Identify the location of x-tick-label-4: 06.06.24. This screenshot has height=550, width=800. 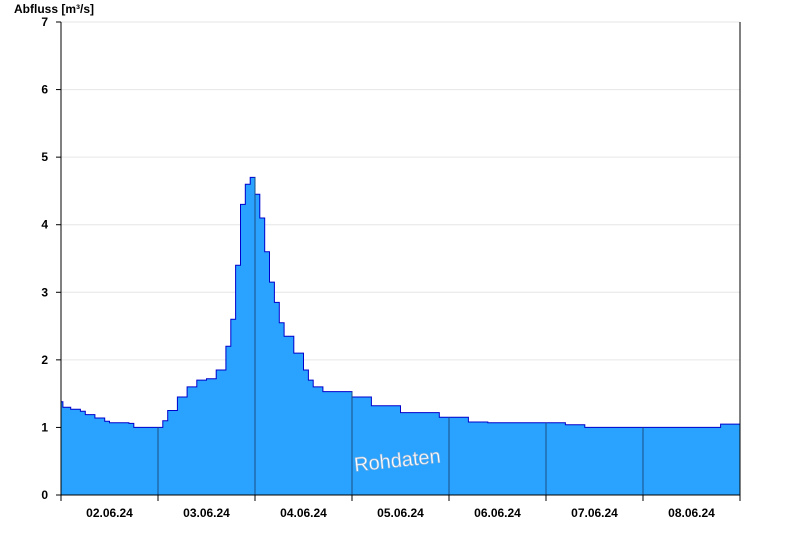
(497, 513).